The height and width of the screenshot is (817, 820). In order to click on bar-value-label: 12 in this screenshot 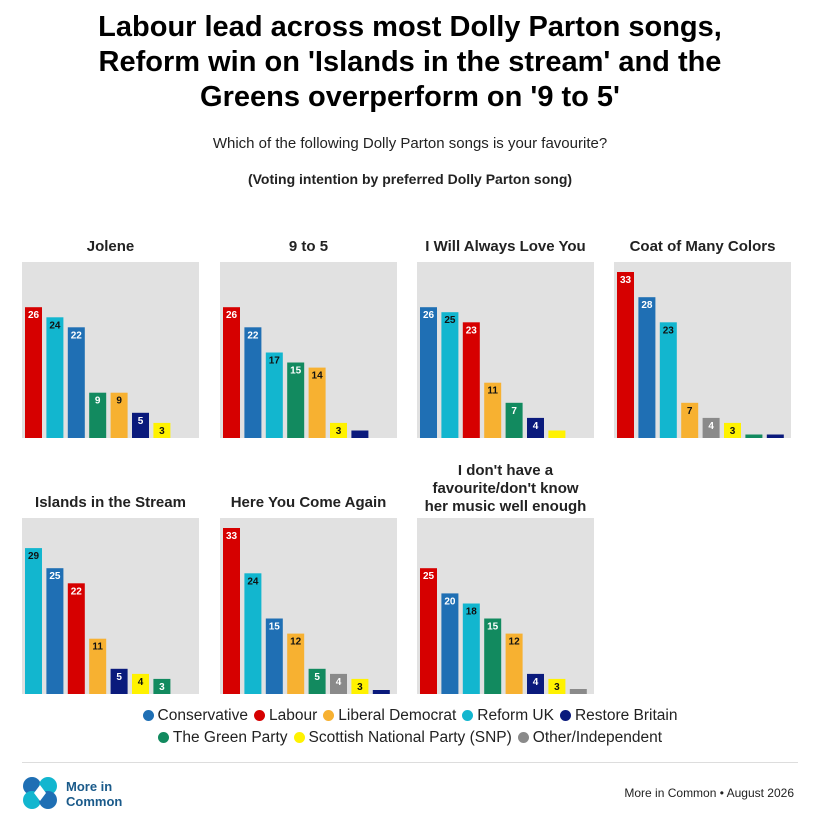, I will do `click(296, 642)`.